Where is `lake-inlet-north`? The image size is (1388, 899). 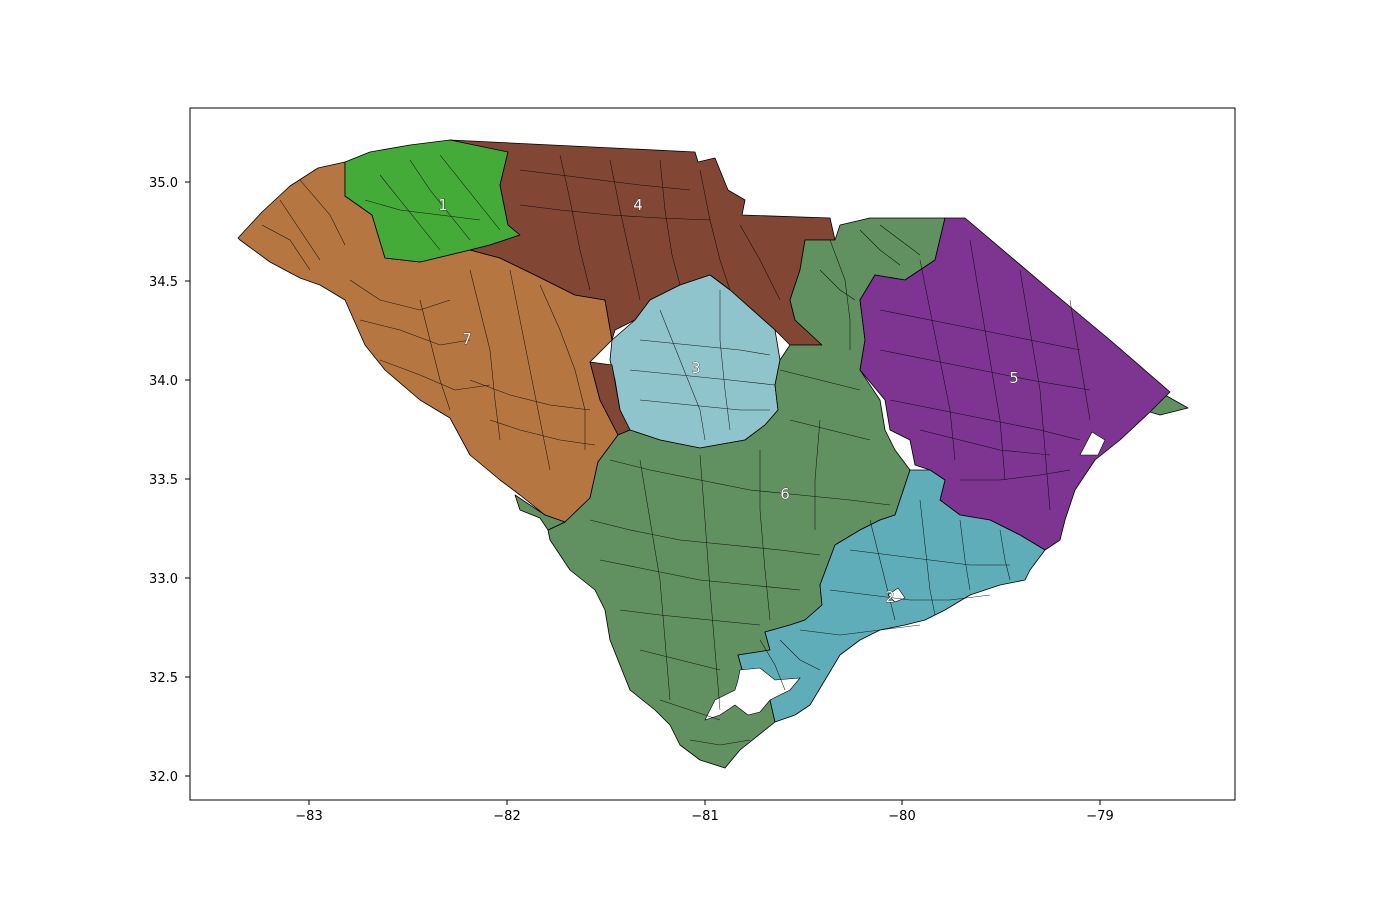
lake-inlet-north is located at coordinates (1092, 443).